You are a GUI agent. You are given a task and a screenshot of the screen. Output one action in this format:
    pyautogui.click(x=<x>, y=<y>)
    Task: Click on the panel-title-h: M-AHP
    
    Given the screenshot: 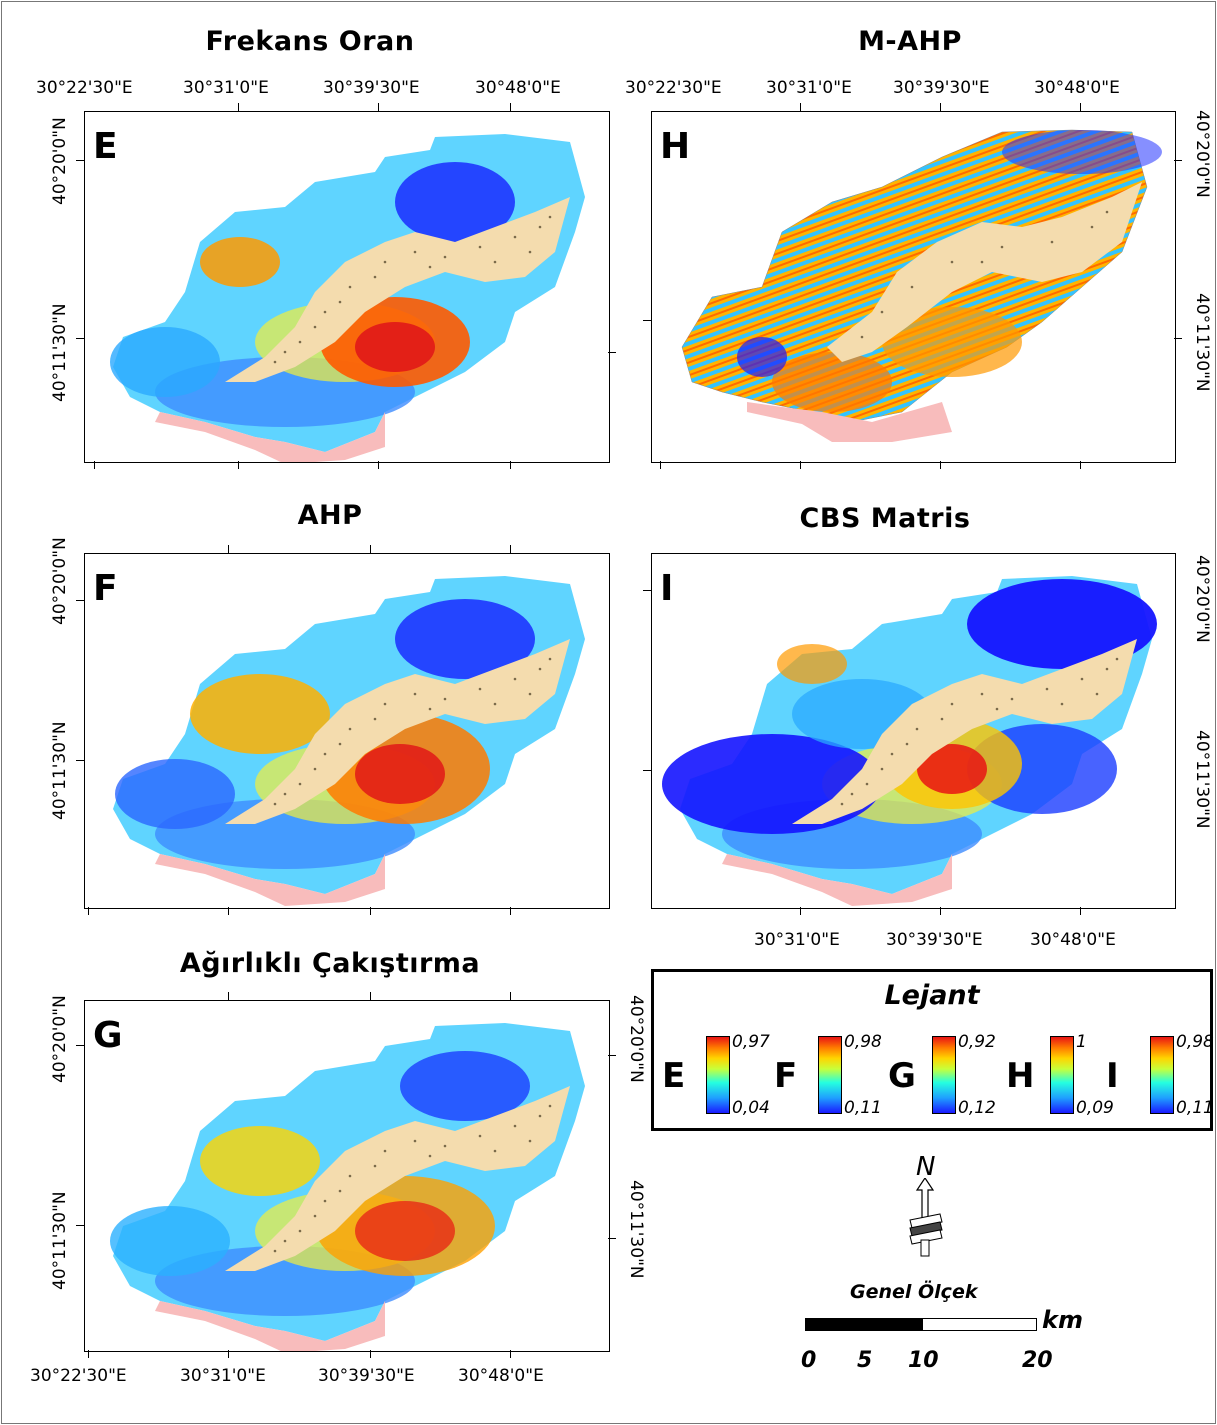 What is the action you would take?
    pyautogui.click(x=910, y=41)
    